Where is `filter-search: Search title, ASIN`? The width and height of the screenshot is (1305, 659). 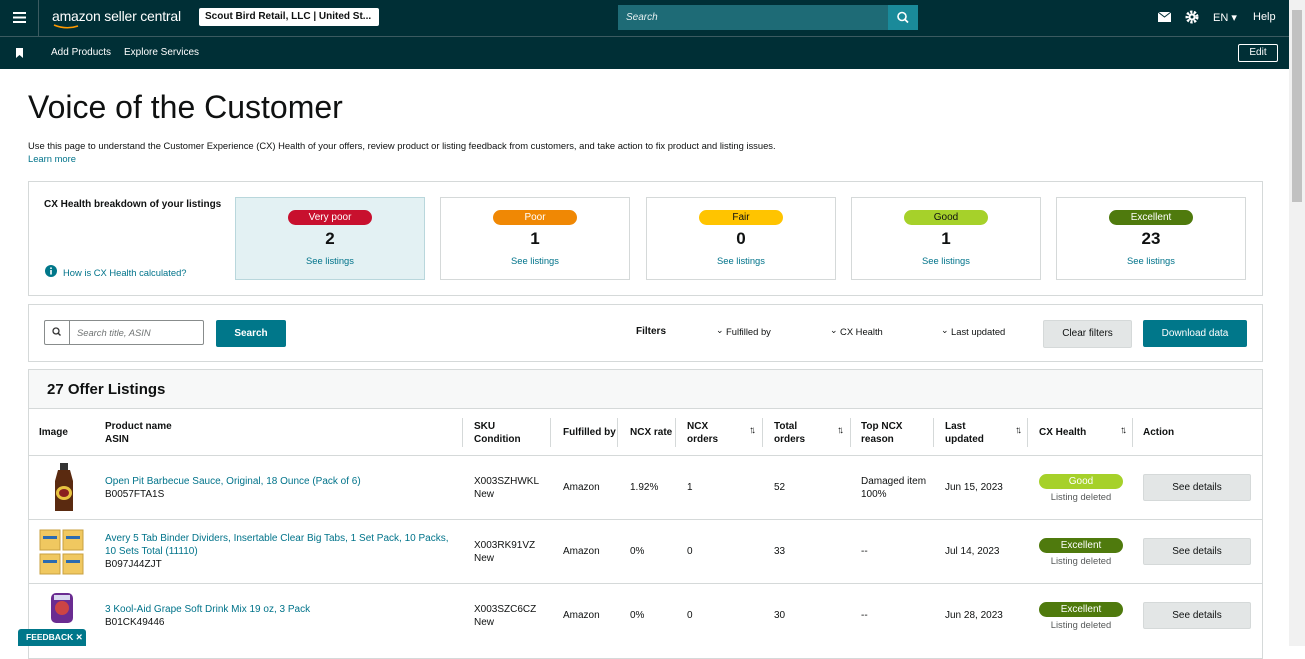
filter-search: Search title, ASIN is located at coordinates (124, 332).